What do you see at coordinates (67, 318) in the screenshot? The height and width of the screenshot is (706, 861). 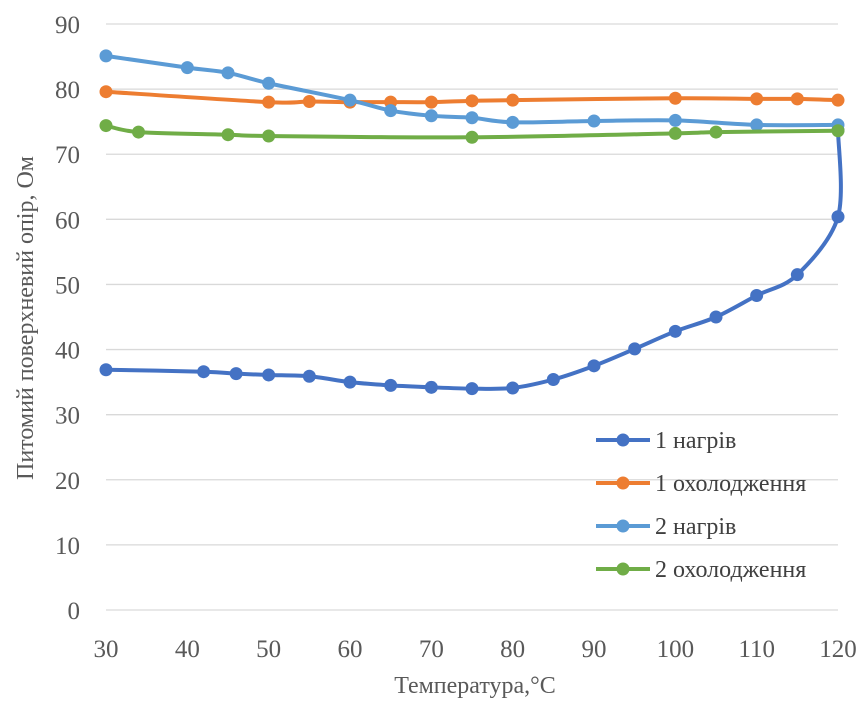 I see `y-axis-tick-labels: 0 10 20 30 40 50 60 70 80 90` at bounding box center [67, 318].